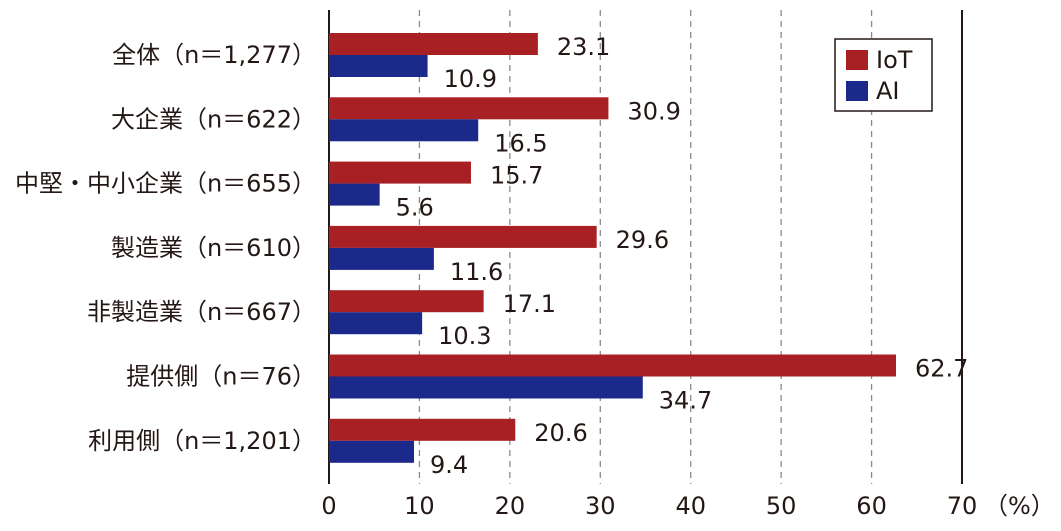 The height and width of the screenshot is (531, 1061). What do you see at coordinates (871, 506) in the screenshot?
I see `tick-label-60: 60` at bounding box center [871, 506].